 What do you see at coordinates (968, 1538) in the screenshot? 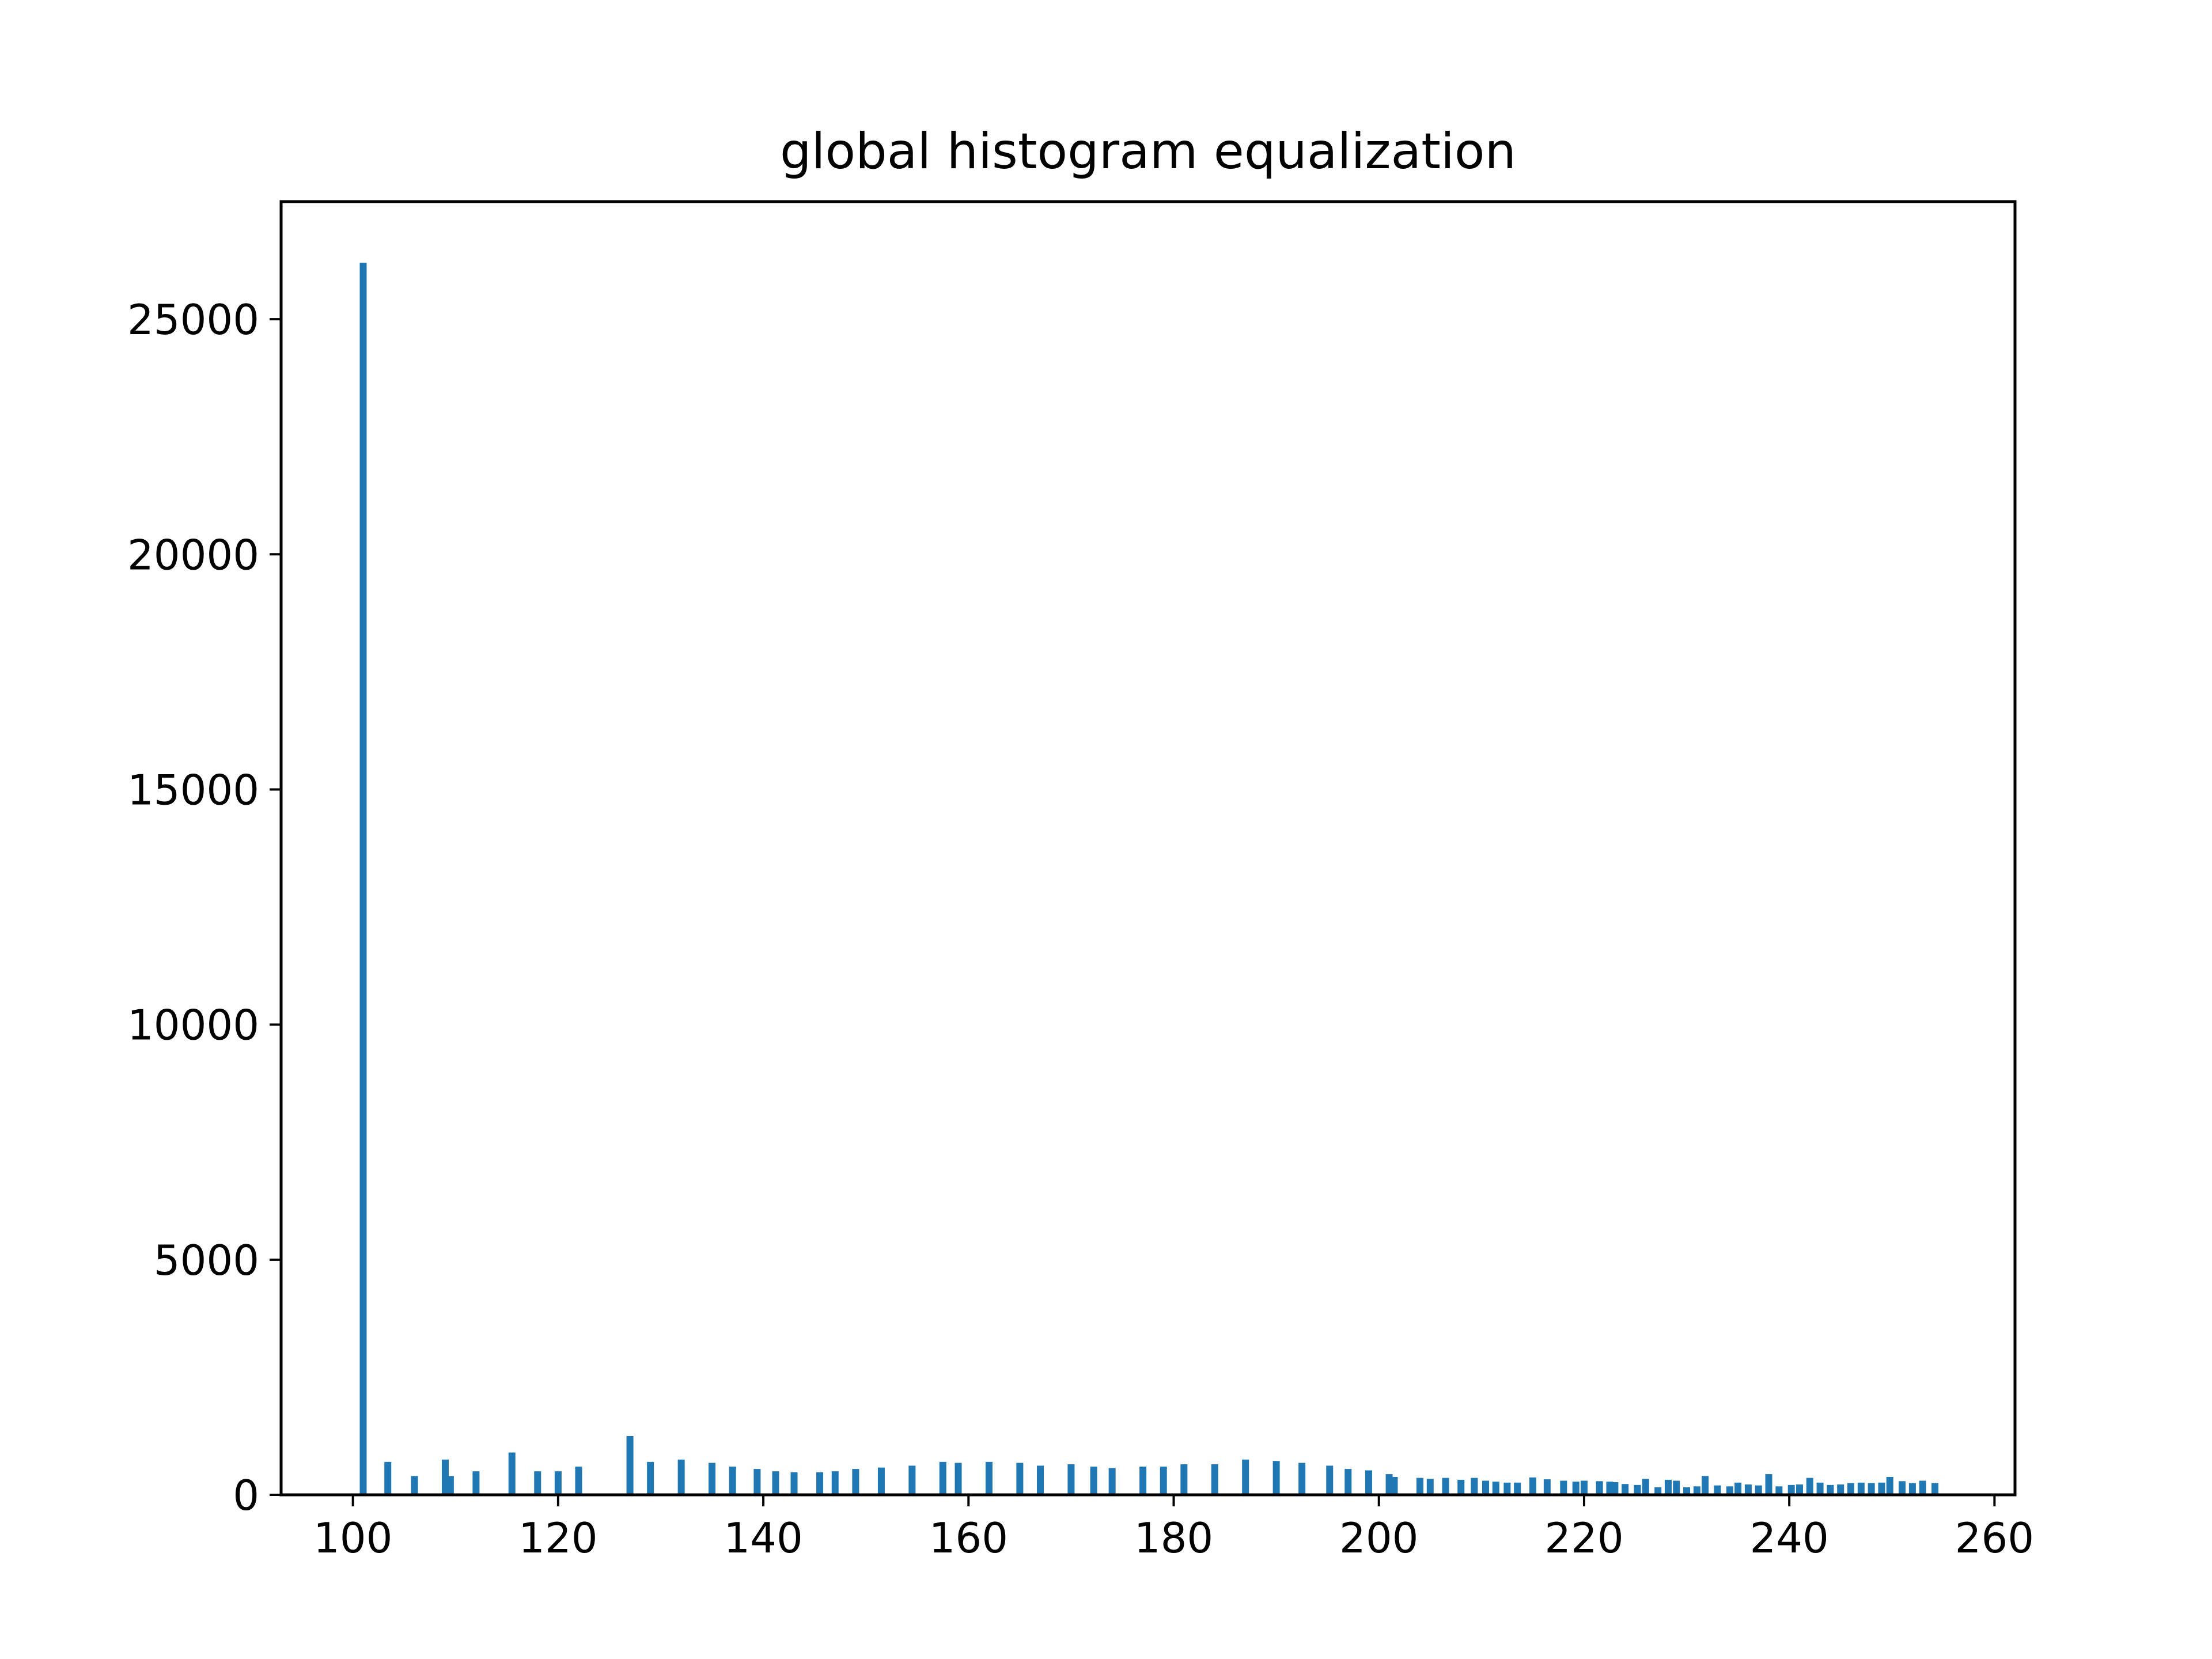
I see `x-tick-label: 160` at bounding box center [968, 1538].